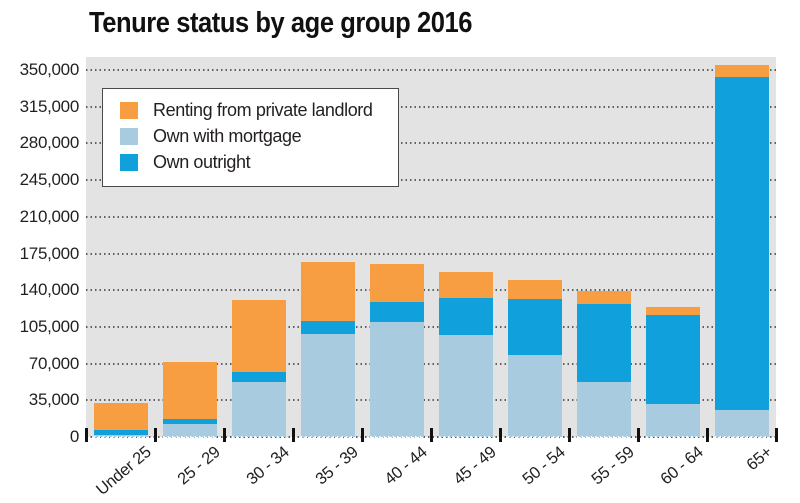  Describe the element at coordinates (49, 216) in the screenshot. I see `y-axis-tick-label: 210,000` at that location.